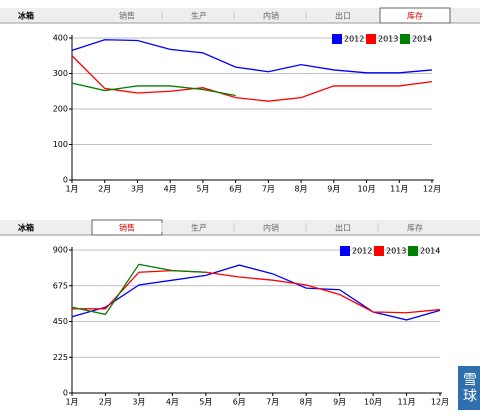 The width and height of the screenshot is (480, 417). What do you see at coordinates (60, 250) in the screenshot?
I see `y-tick-label: 900` at bounding box center [60, 250].